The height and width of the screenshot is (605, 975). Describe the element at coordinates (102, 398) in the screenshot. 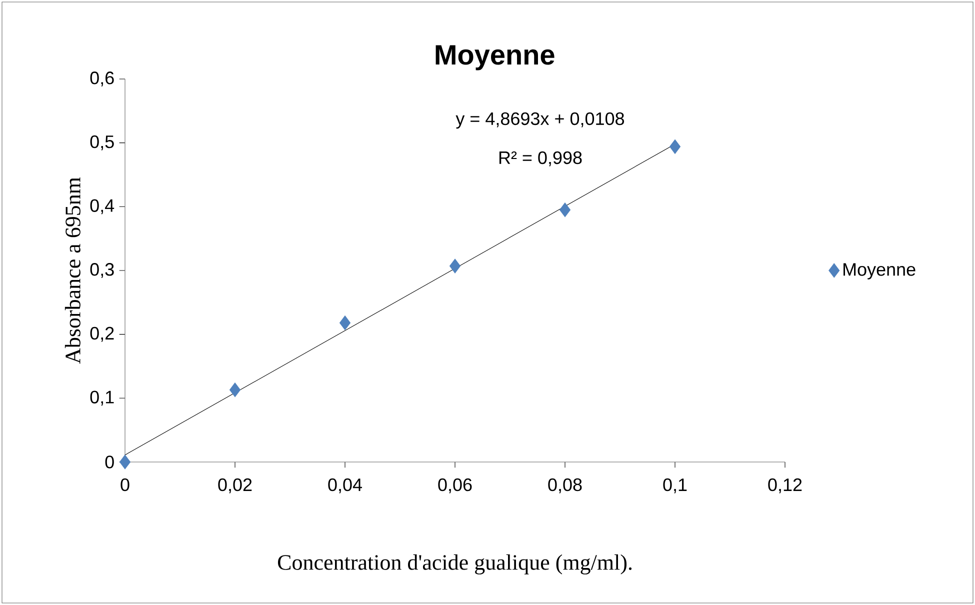

I see `y-tick-label: 0,1` at that location.